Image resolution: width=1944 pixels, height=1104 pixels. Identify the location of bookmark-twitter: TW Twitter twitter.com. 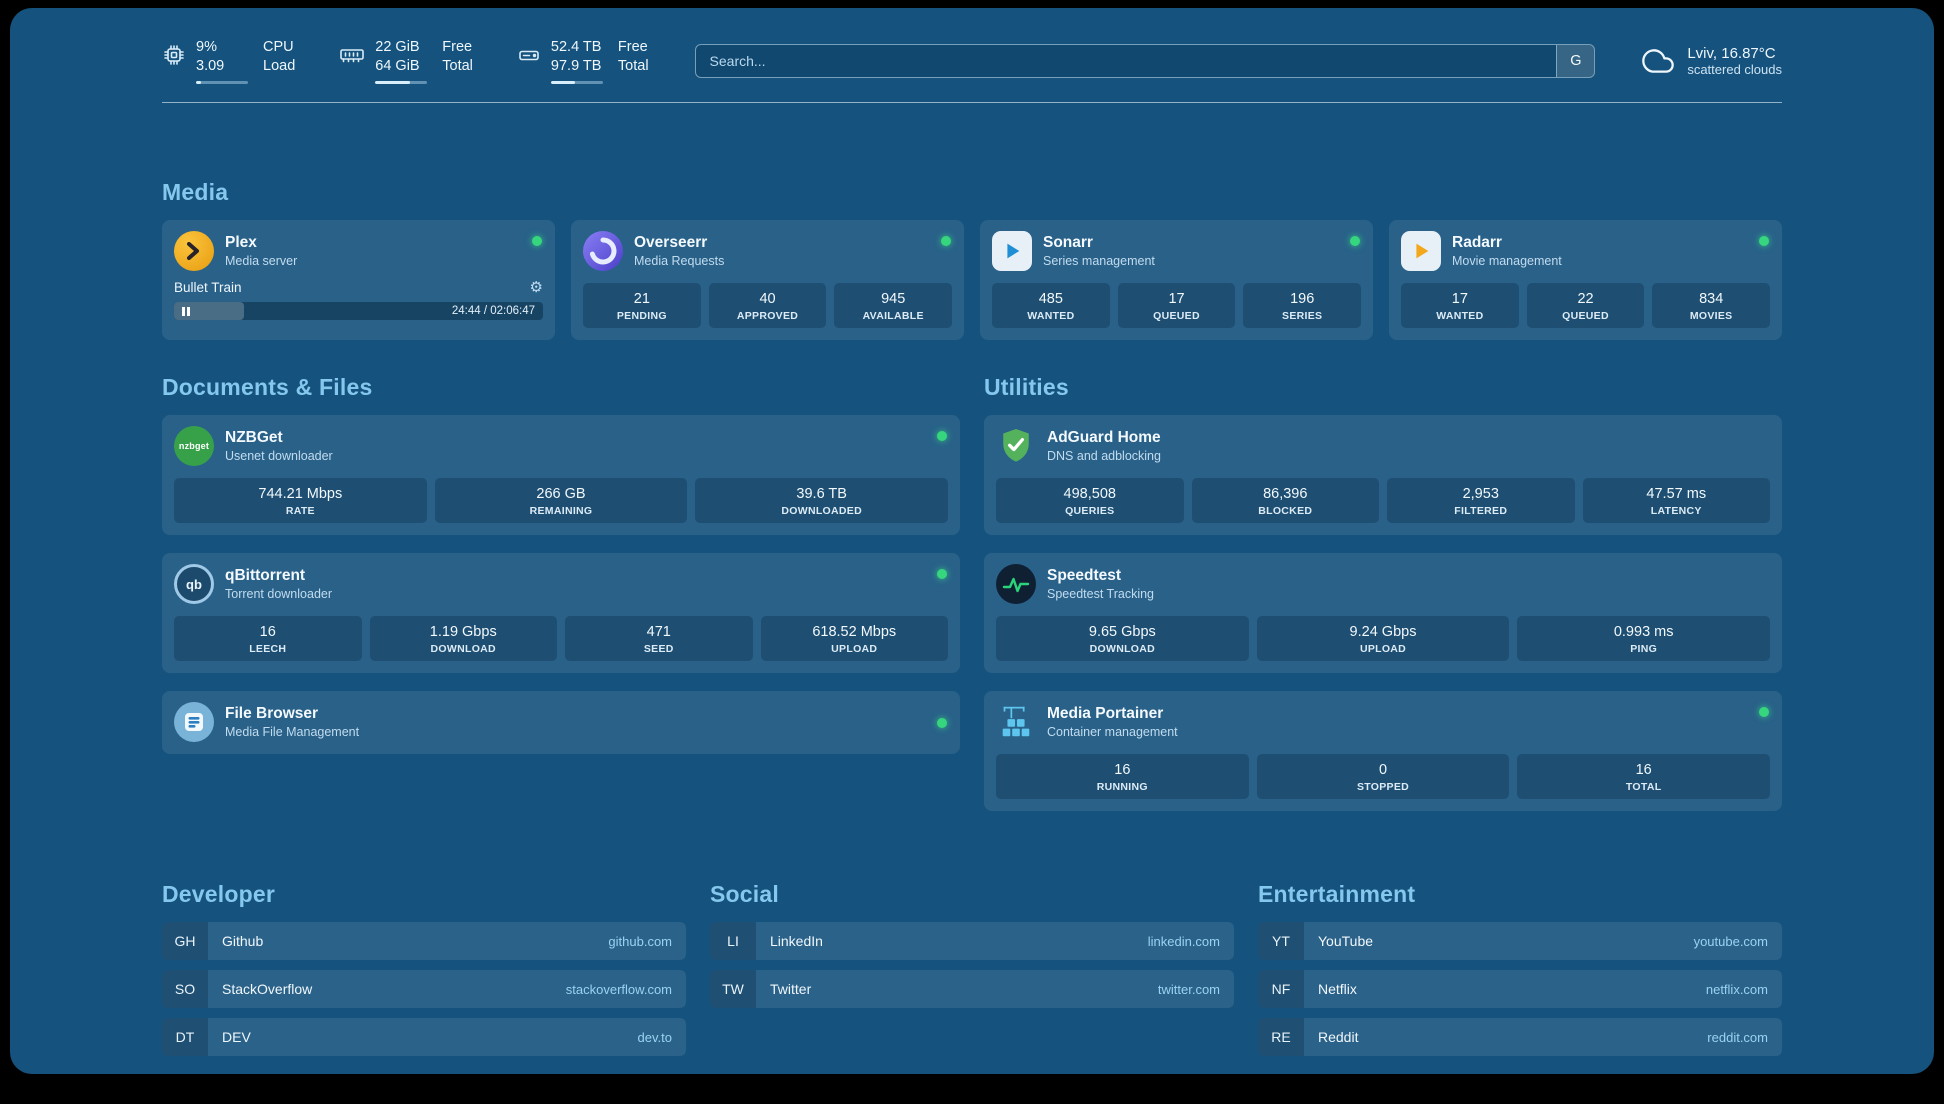
(972, 989).